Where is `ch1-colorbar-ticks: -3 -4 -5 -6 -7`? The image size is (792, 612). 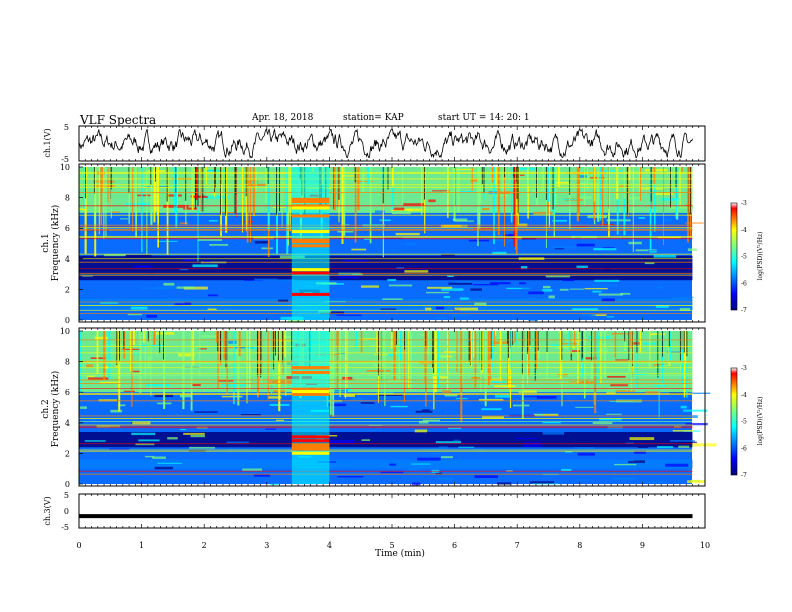
ch1-colorbar-ticks: -3 -4 -5 -6 -7 is located at coordinates (744, 257).